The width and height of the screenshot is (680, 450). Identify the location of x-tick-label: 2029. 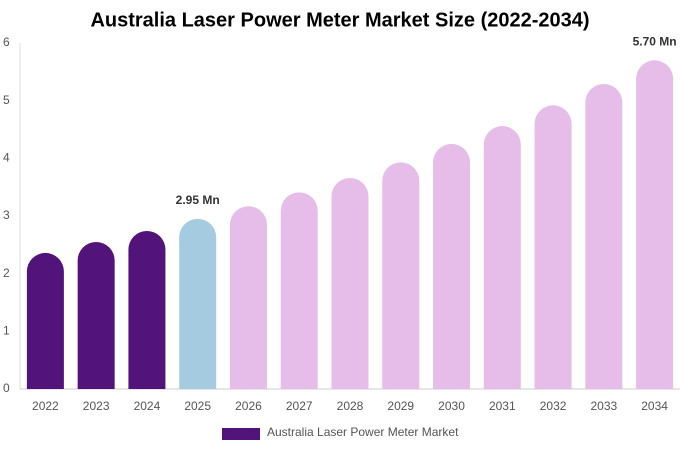
(400, 406).